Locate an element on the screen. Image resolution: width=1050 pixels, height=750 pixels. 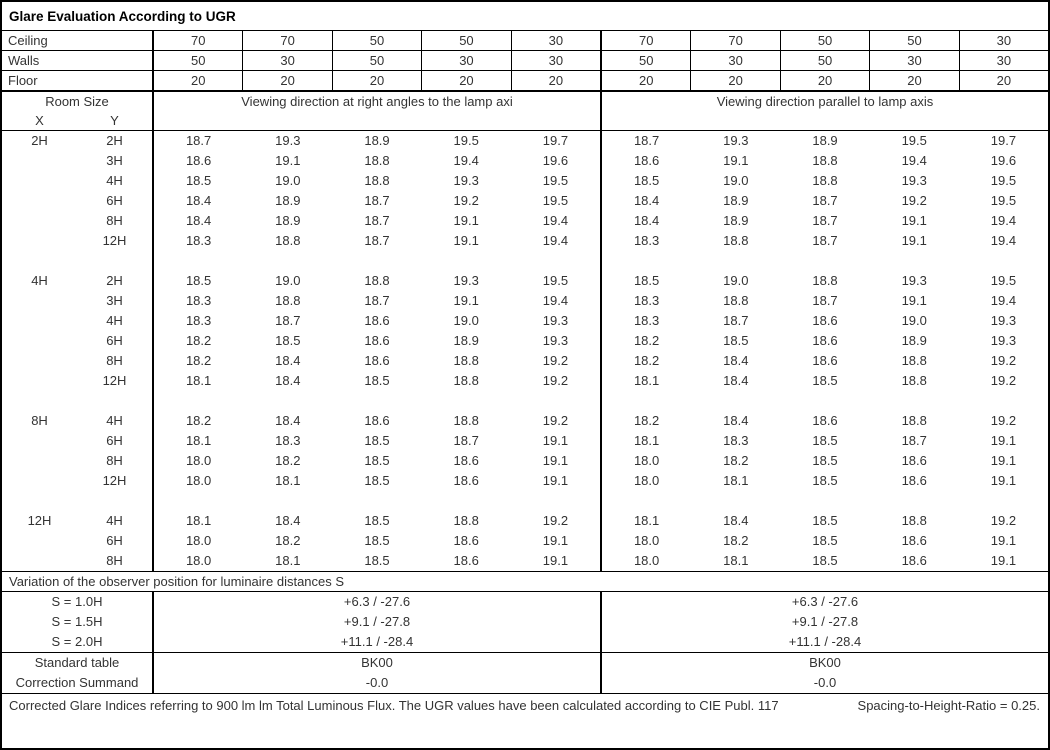
ugr-value: 19.2 is located at coordinates (555, 520).